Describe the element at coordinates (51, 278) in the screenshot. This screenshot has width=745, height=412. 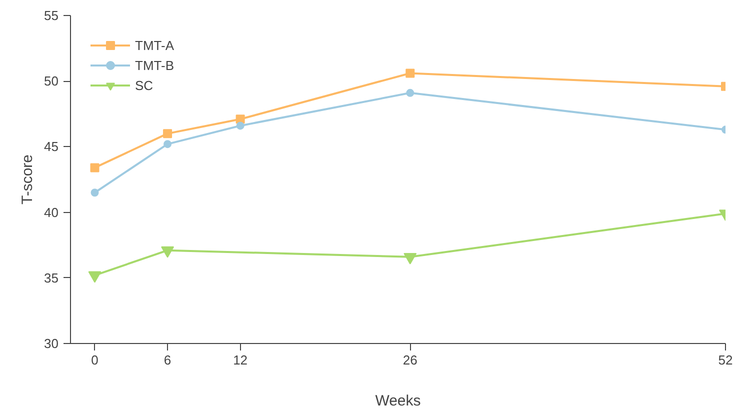
I see `y-tick-label: 35` at that location.